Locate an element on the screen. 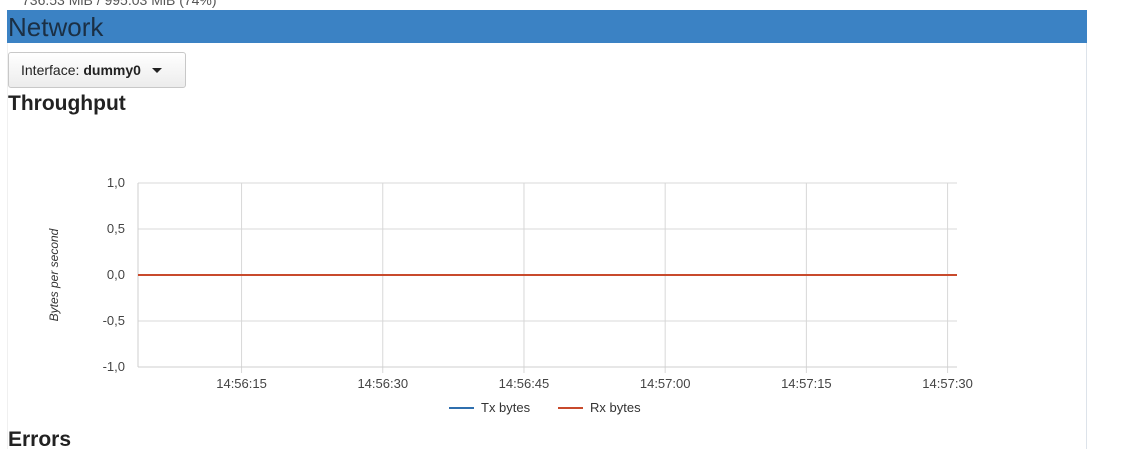 The width and height of the screenshot is (1128, 452). x-tick-label: 14:56:30 is located at coordinates (382, 383).